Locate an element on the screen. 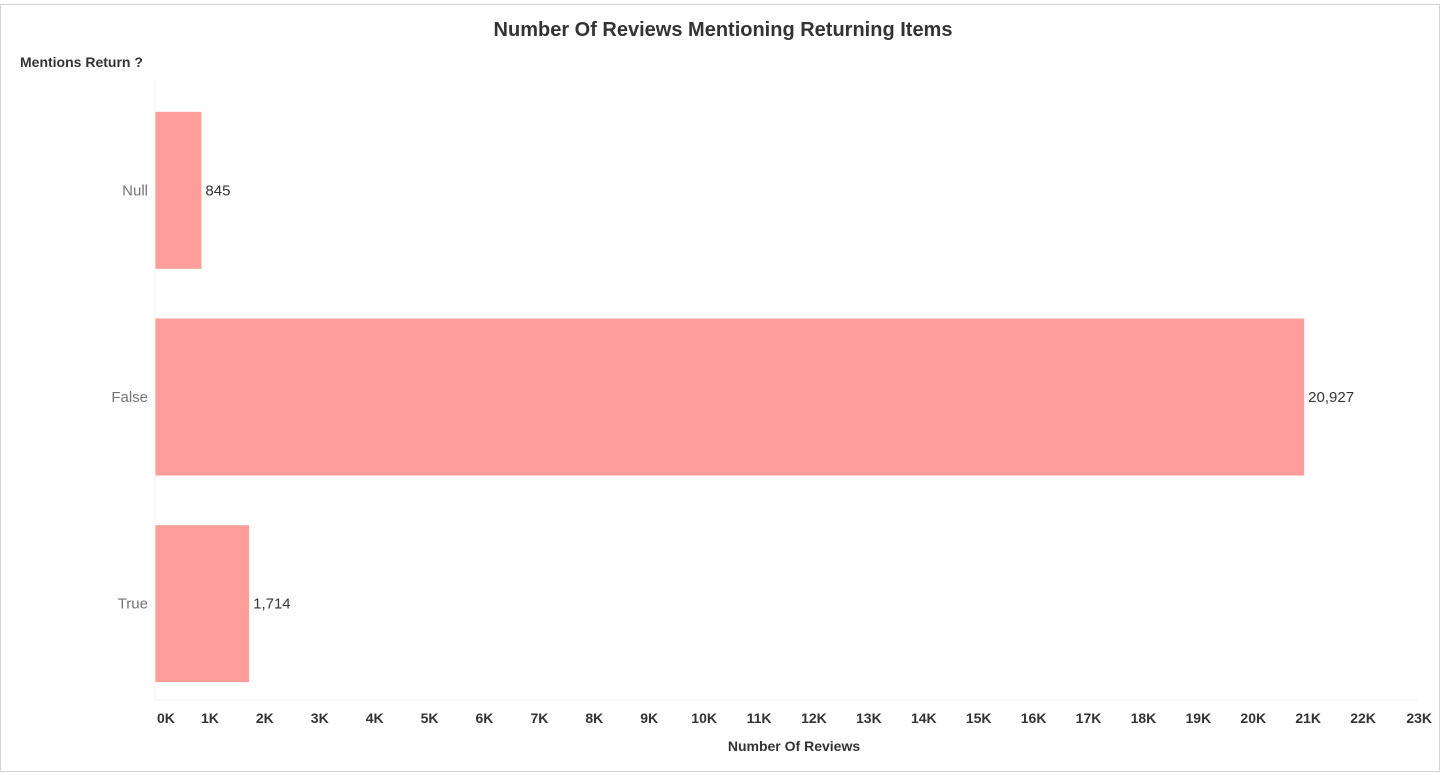 This screenshot has height=775, width=1446. x-tick-label: 11K is located at coordinates (759, 718).